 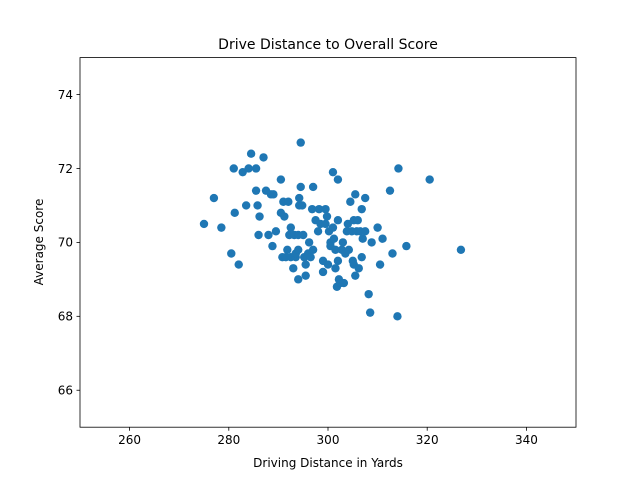 What do you see at coordinates (65, 169) in the screenshot?
I see `y-tick-label: 72` at bounding box center [65, 169].